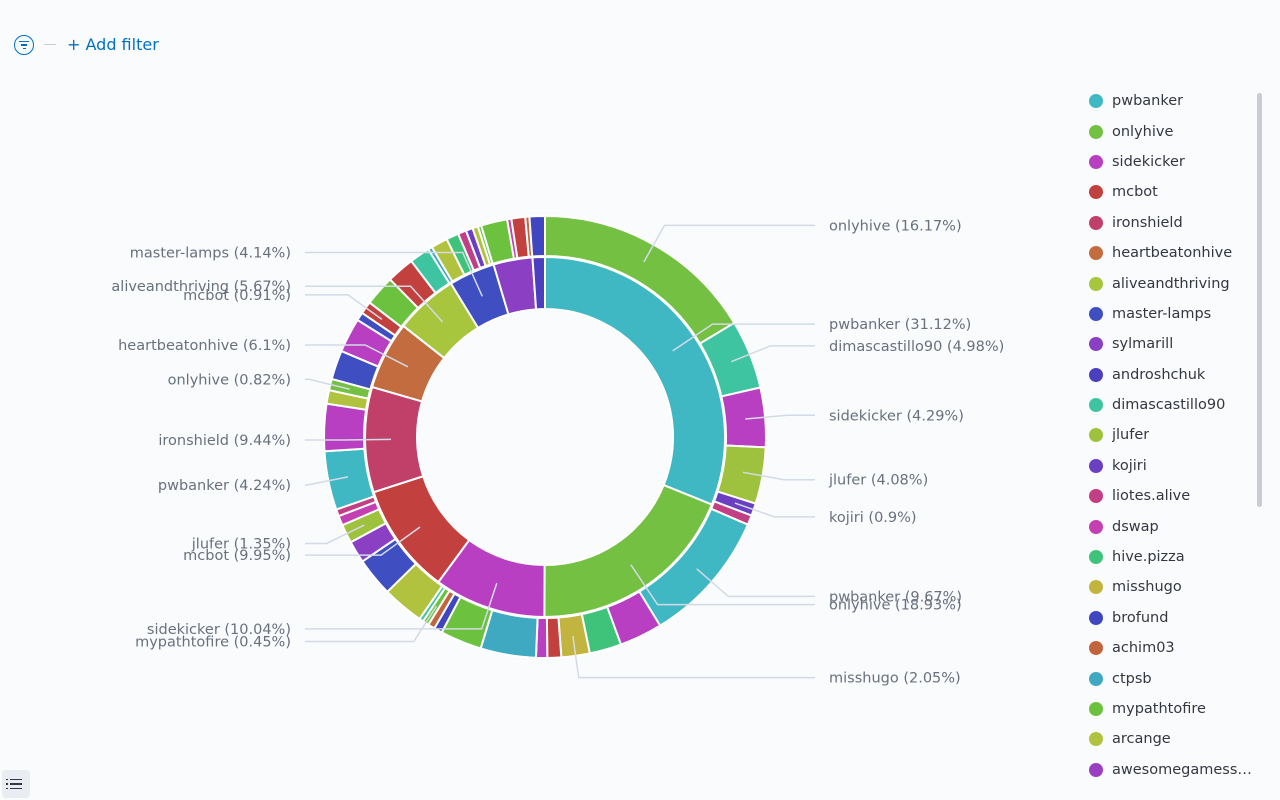  I want to click on legend-item: jlufer, so click(1170, 435).